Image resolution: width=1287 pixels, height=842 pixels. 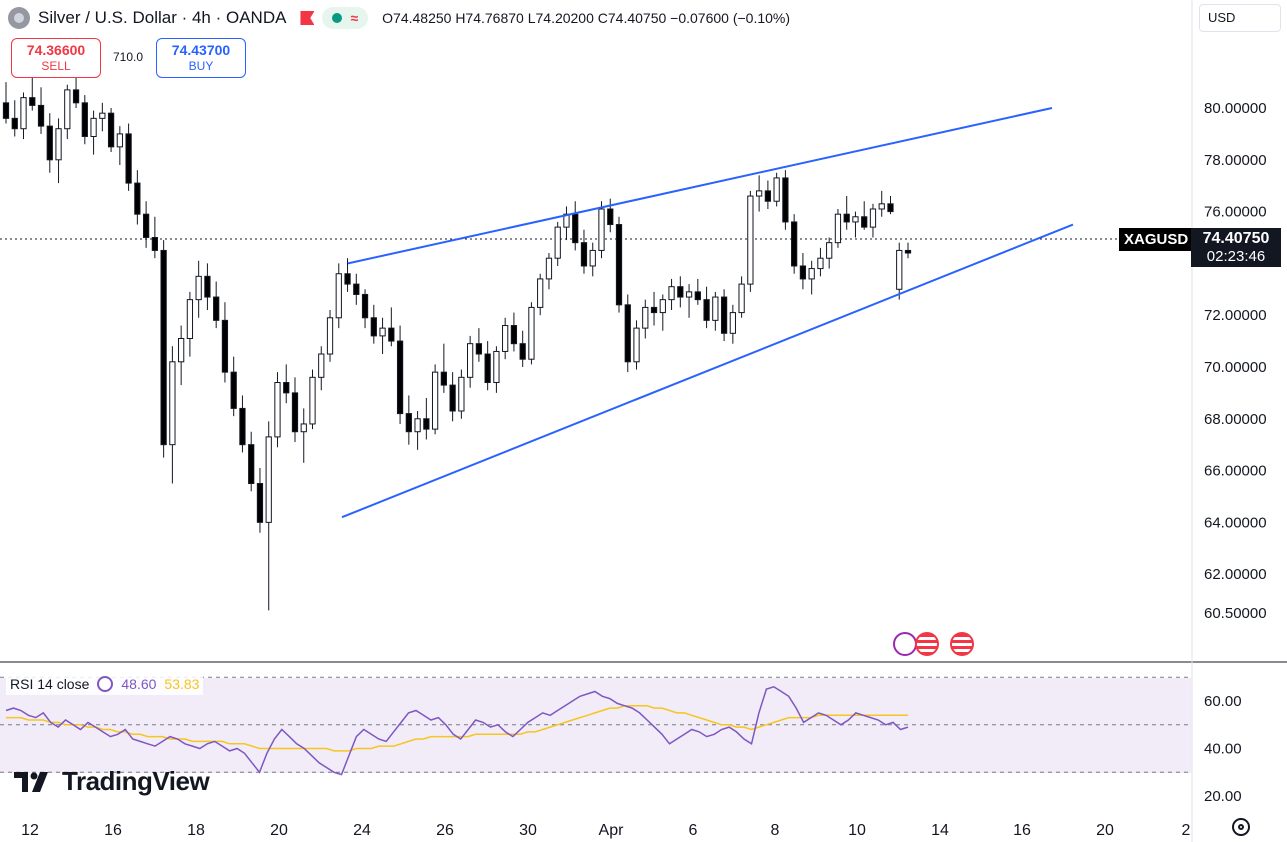 What do you see at coordinates (1105, 830) in the screenshot?
I see `time-tick-label: 20` at bounding box center [1105, 830].